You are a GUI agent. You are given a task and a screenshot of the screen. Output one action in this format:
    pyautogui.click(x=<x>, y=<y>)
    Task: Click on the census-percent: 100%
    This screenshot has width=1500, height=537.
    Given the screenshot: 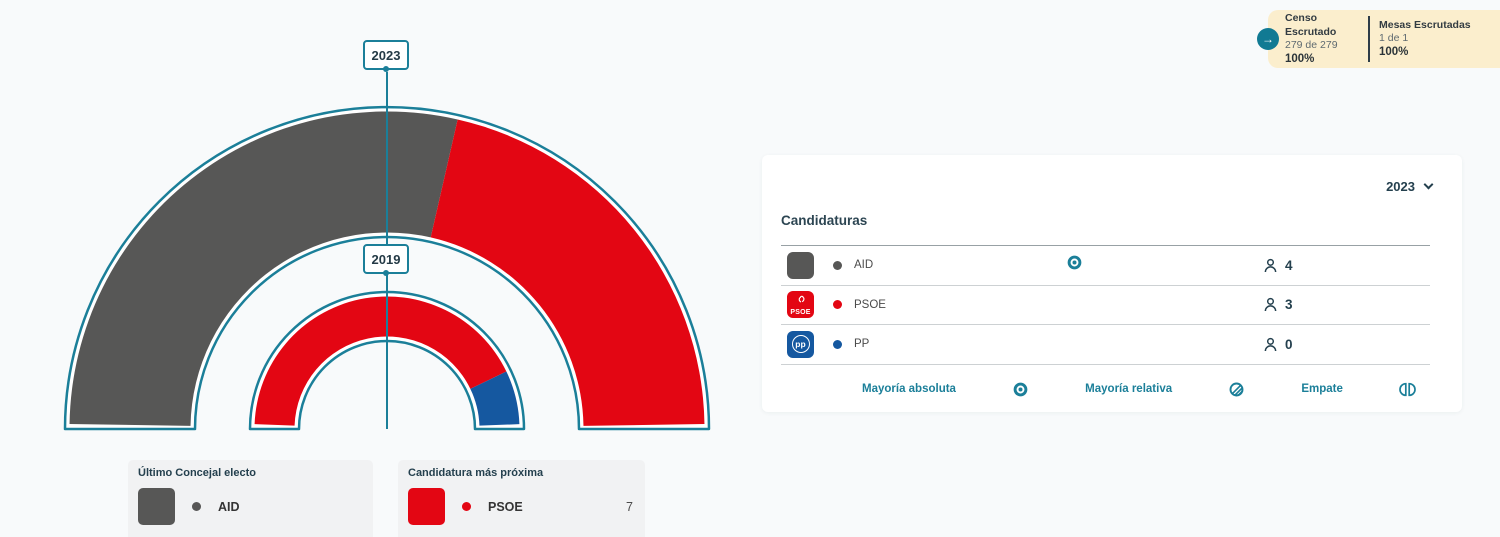 What is the action you would take?
    pyautogui.click(x=1300, y=59)
    